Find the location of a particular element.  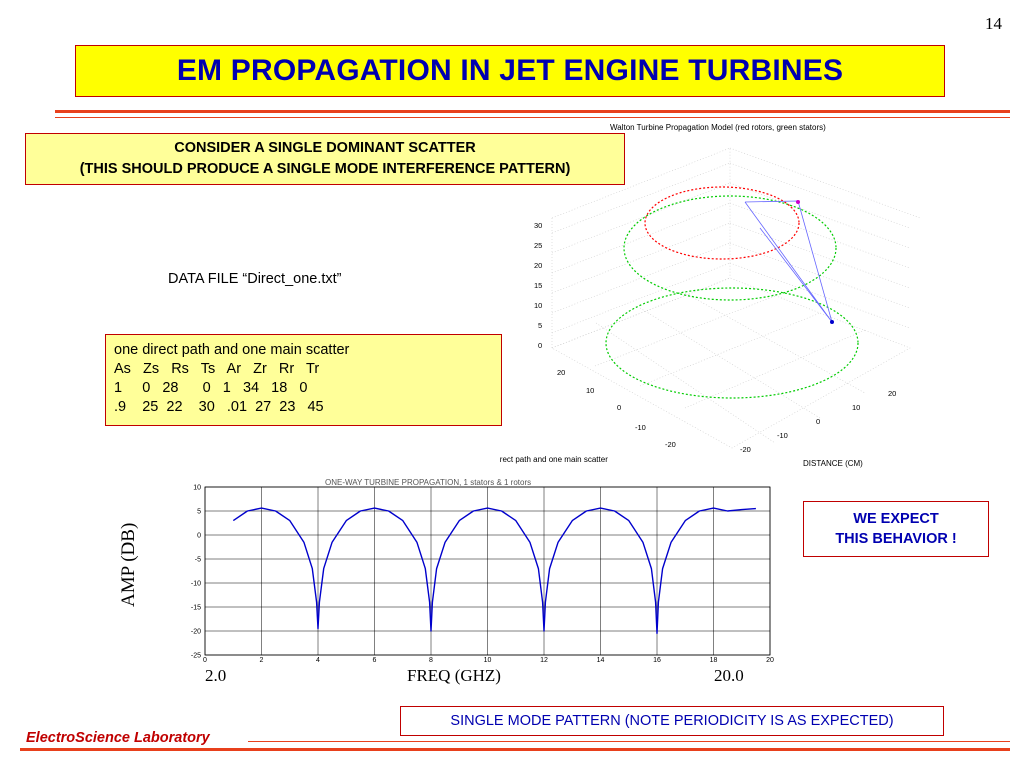

footer-rule-thin is located at coordinates (629, 741).